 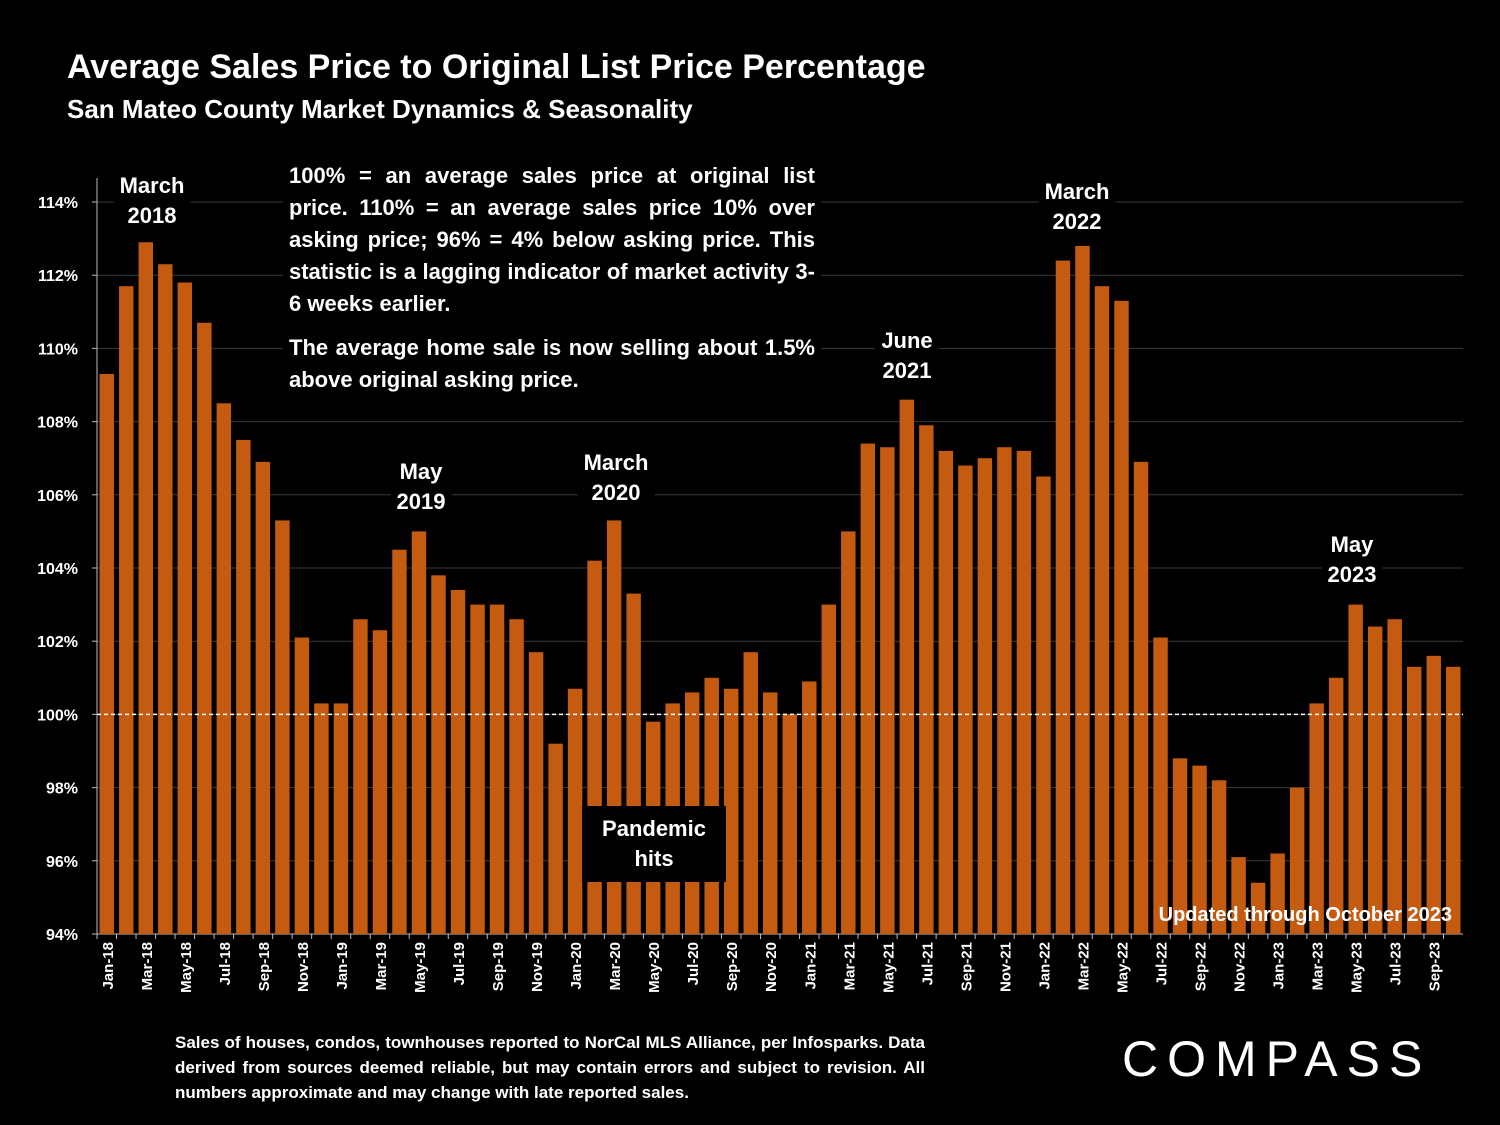 What do you see at coordinates (537, 967) in the screenshot?
I see `x-tick-label: Nov-19` at bounding box center [537, 967].